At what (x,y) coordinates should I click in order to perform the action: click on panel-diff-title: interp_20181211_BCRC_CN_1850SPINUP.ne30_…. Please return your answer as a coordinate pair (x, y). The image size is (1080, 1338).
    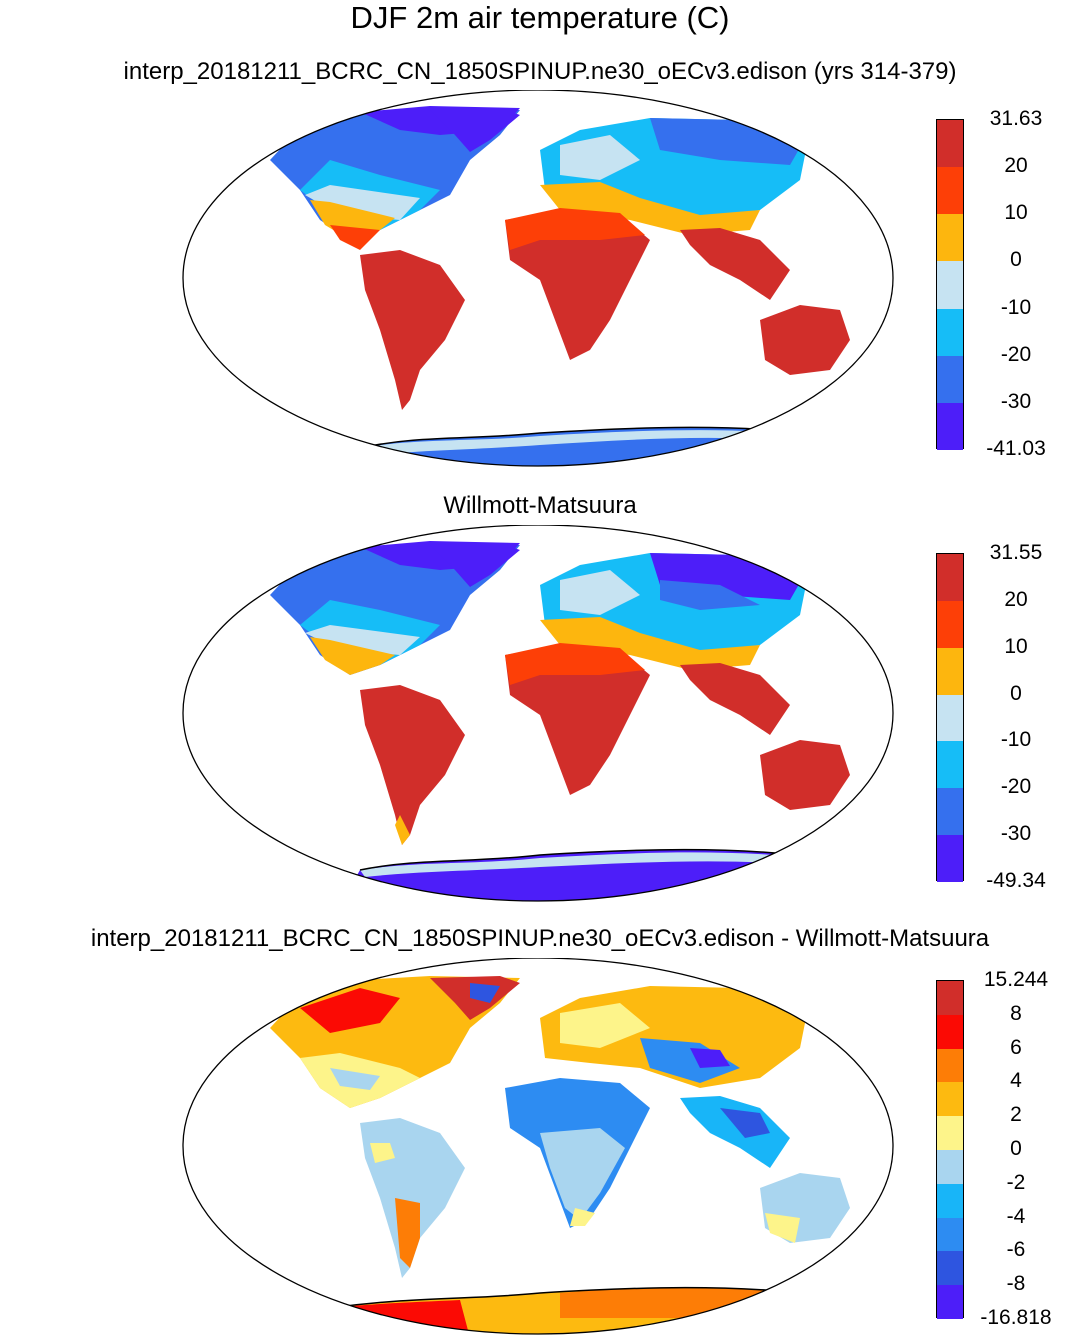
    Looking at the image, I should click on (540, 938).